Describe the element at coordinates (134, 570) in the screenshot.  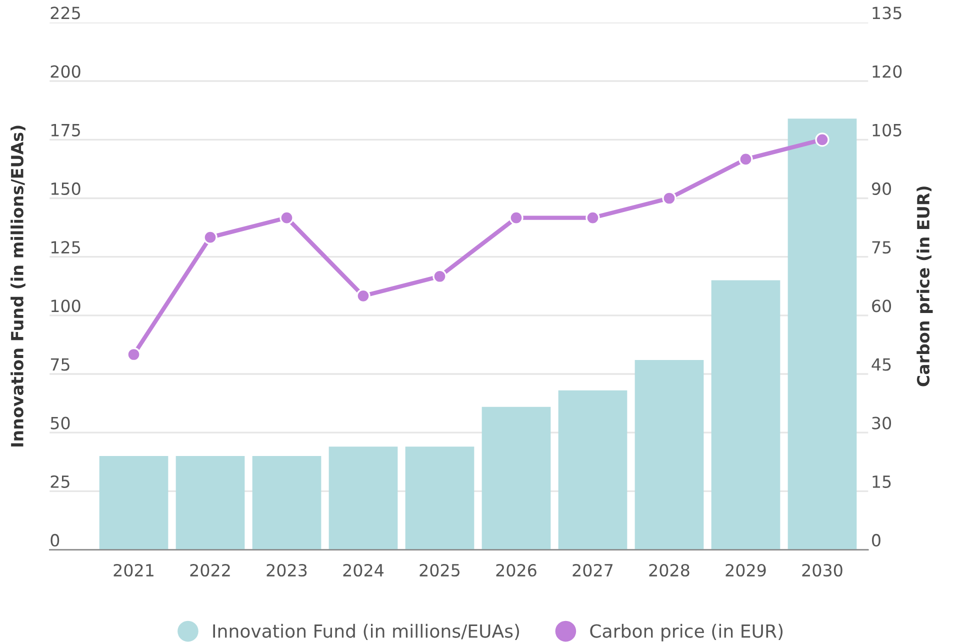
I see `x-tick-label: 2021` at that location.